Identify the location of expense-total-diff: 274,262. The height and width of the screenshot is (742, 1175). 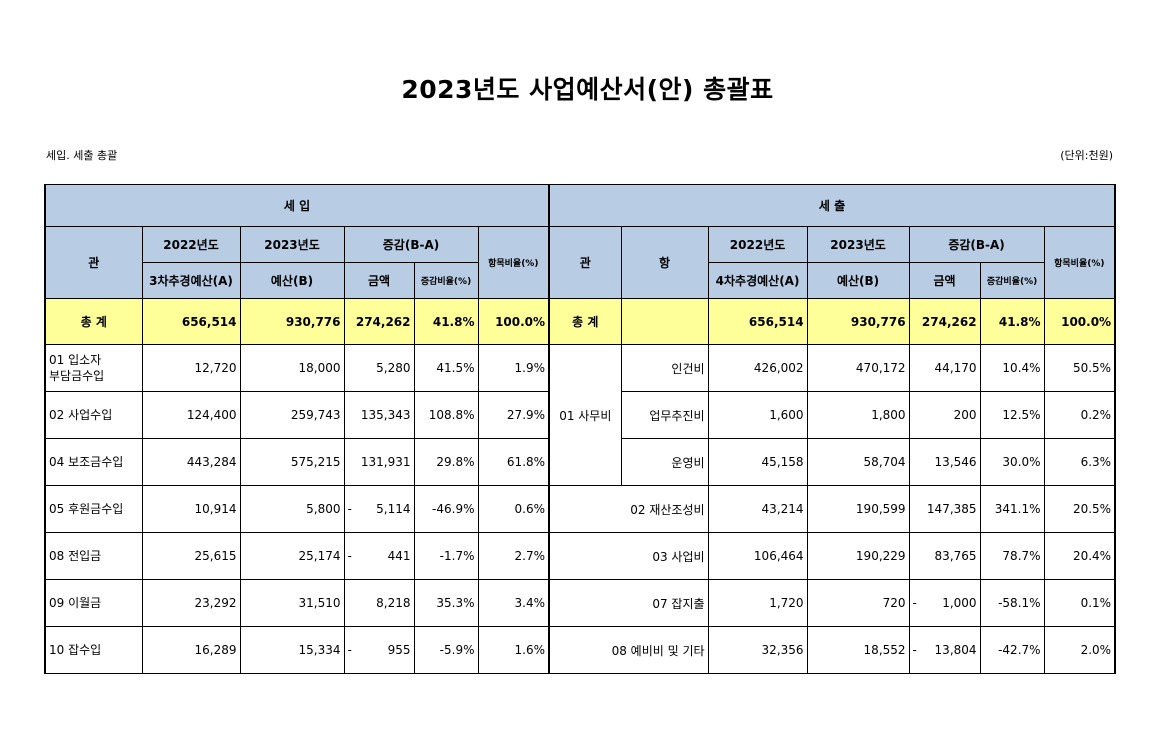
(944, 321).